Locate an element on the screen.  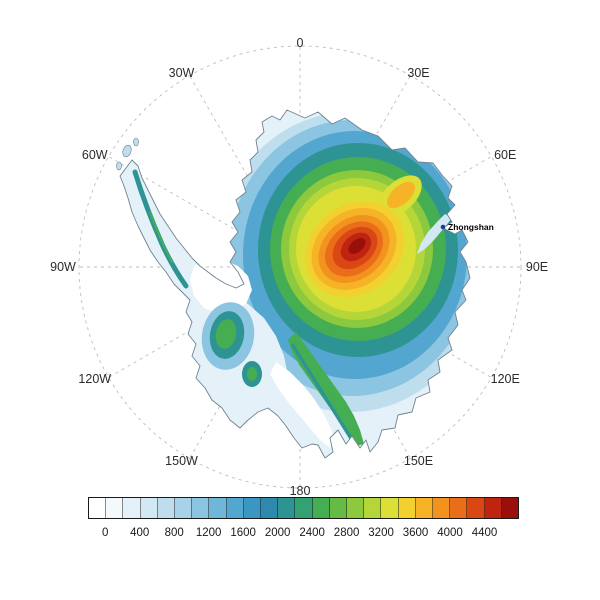
meridian-label-180: 180 is located at coordinates (300, 491).